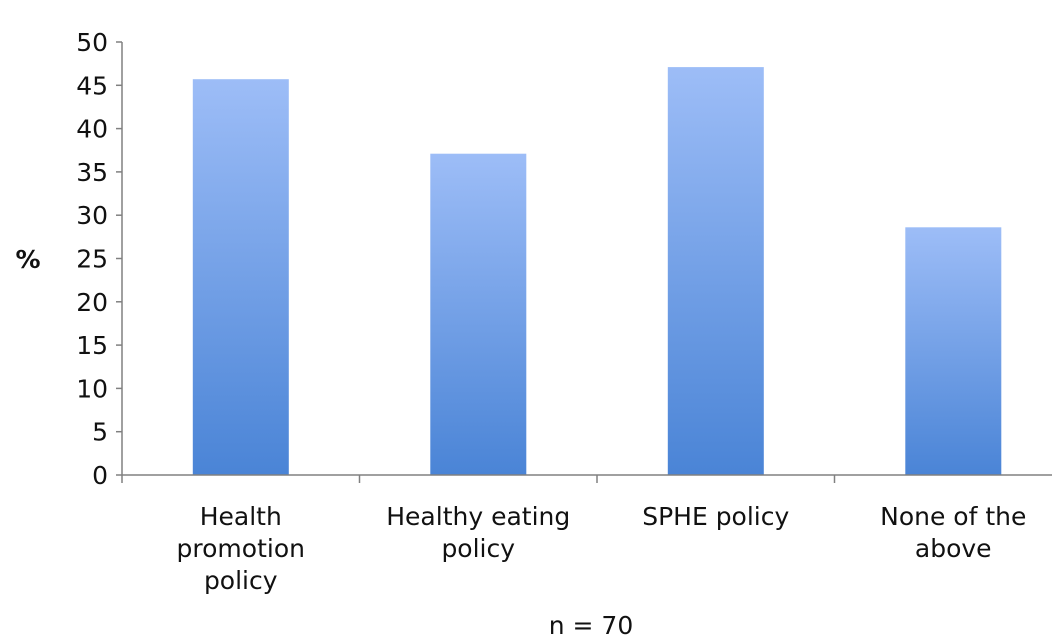 This screenshot has height=643, width=1061. Describe the element at coordinates (92, 85) in the screenshot. I see `y-tick-label: 45` at that location.